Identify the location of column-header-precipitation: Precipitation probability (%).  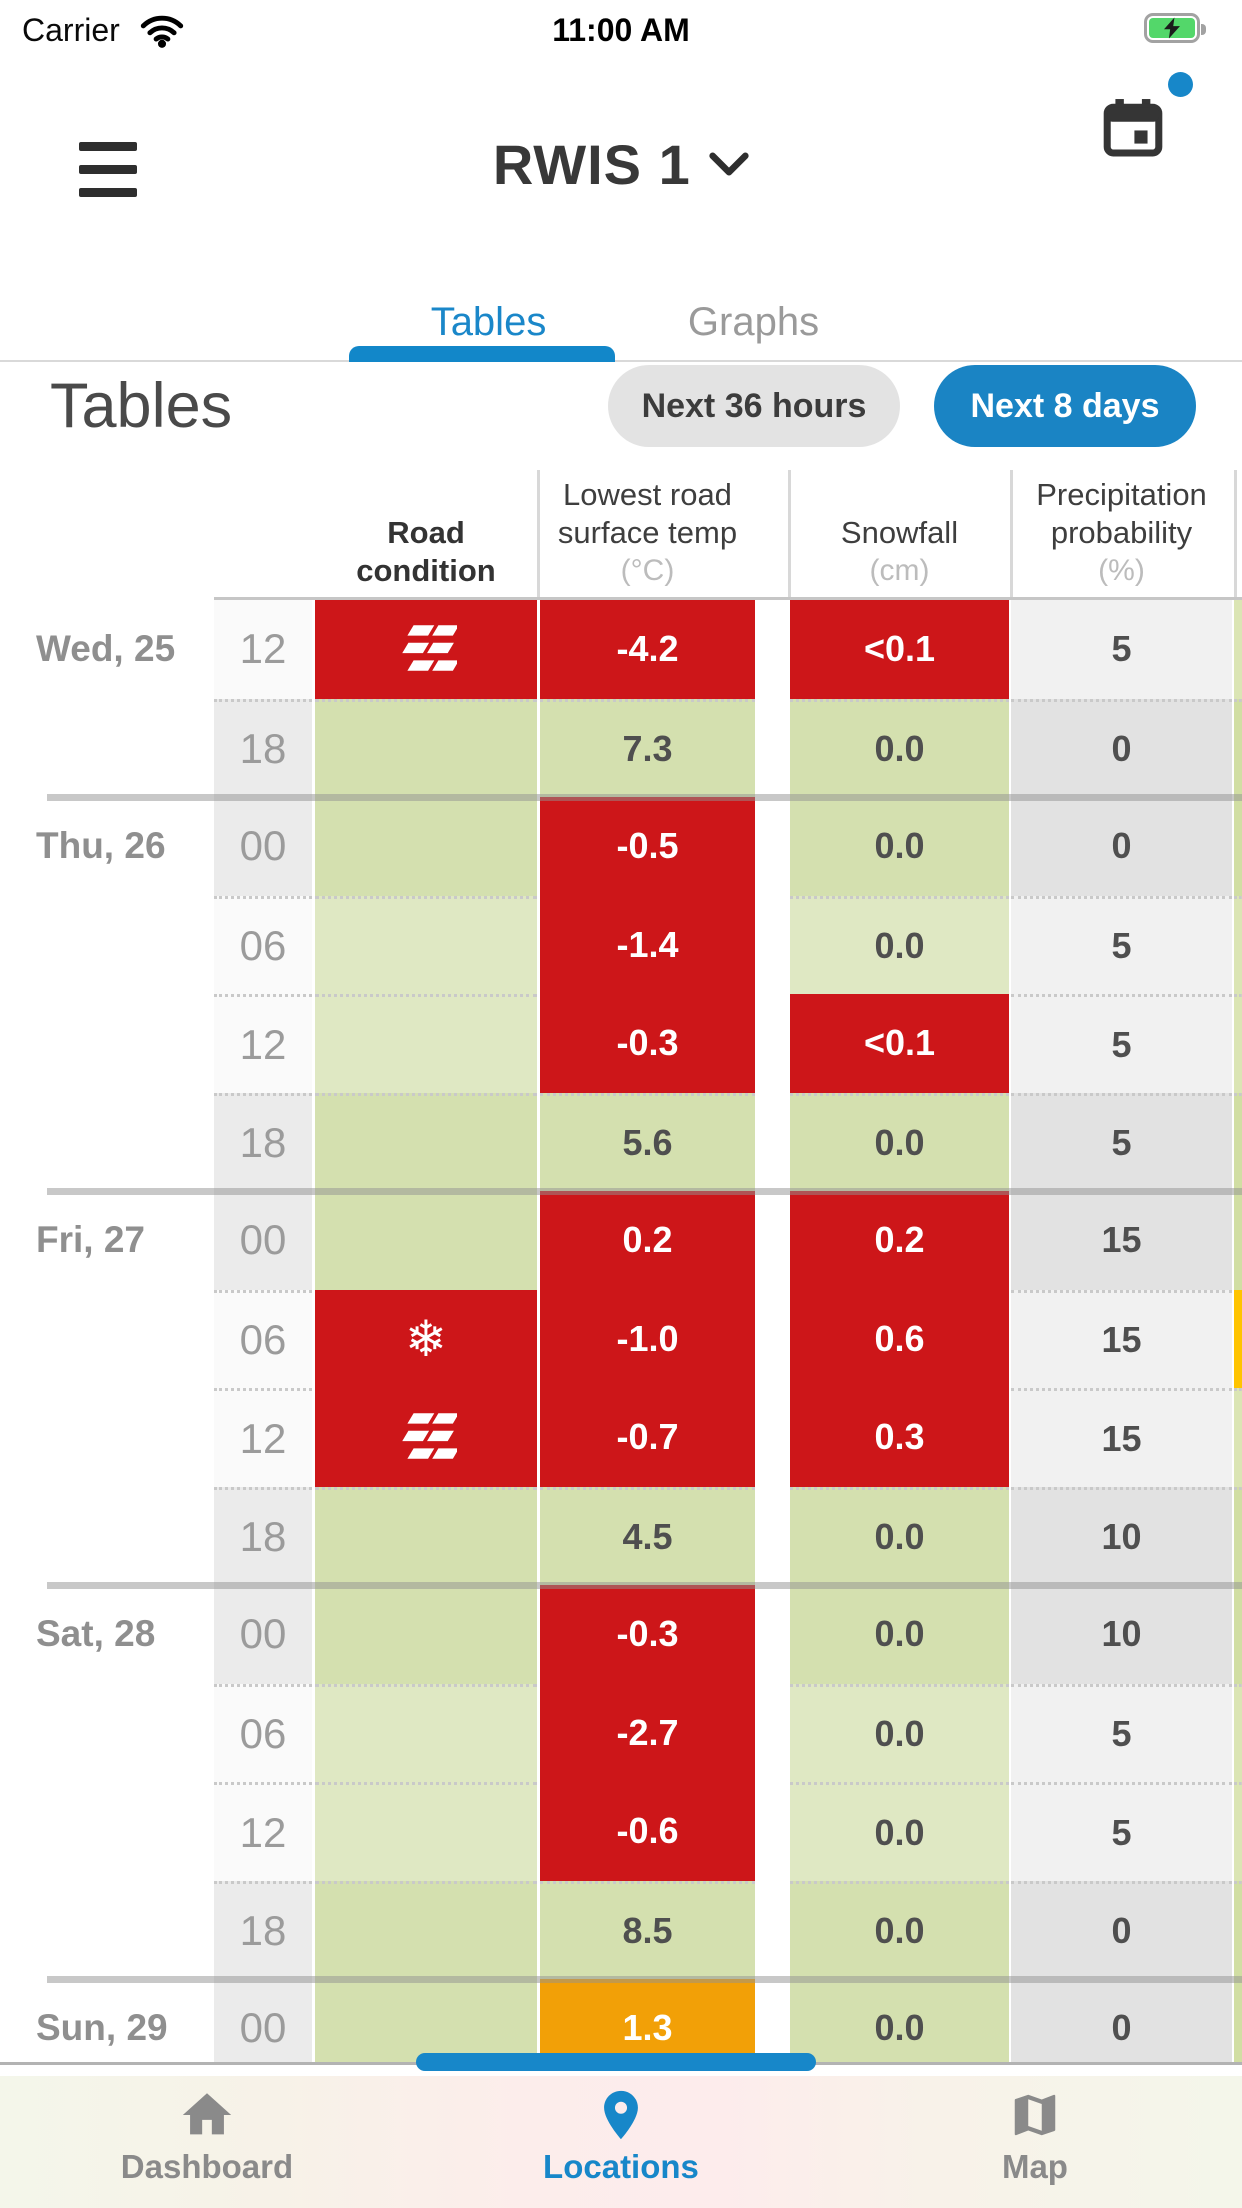
(1121, 532).